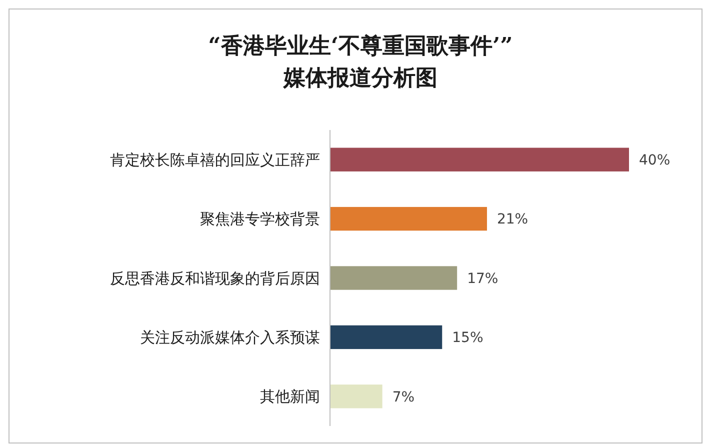 This screenshot has width=705, height=446. What do you see at coordinates (654, 160) in the screenshot?
I see `data-label: 40%` at bounding box center [654, 160].